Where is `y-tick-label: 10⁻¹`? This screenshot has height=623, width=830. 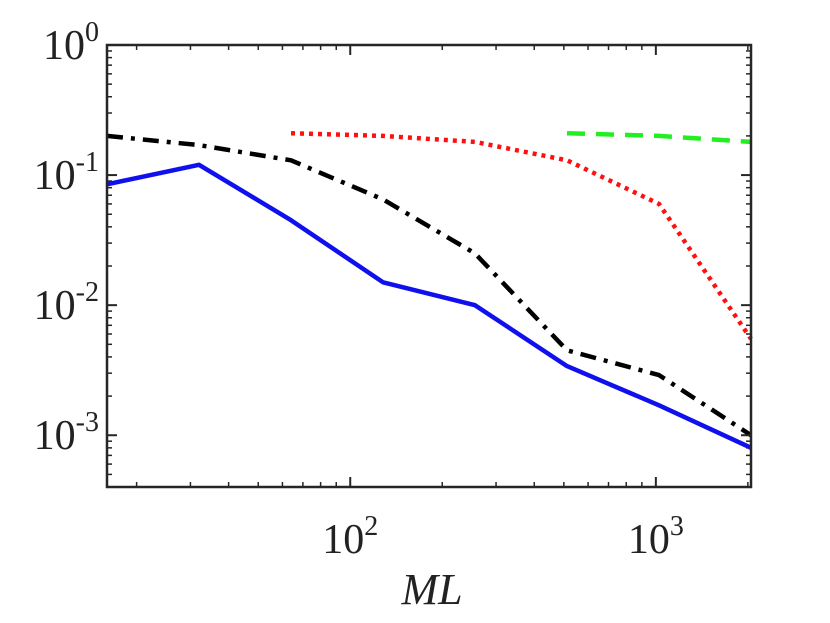 y-tick-label: 10⁻¹ is located at coordinates (66, 173).